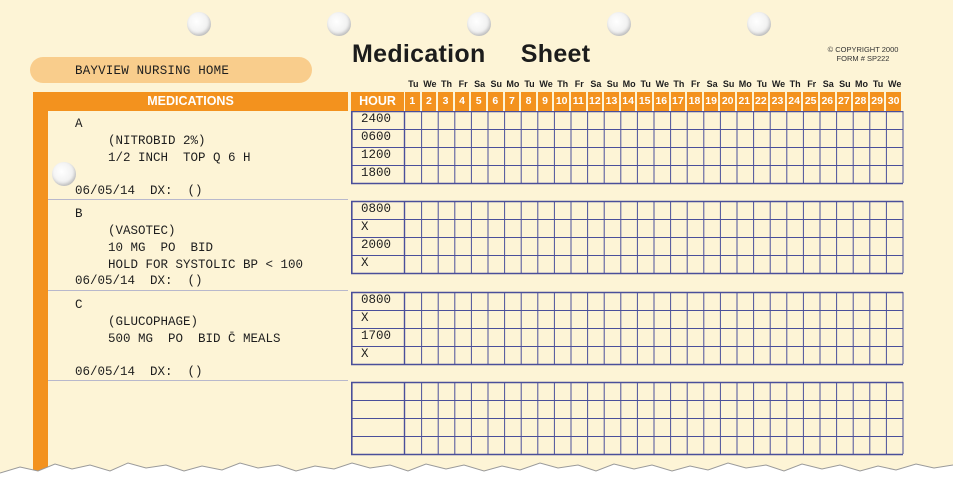  What do you see at coordinates (471, 54) in the screenshot?
I see `sheet-title: Medication Sheet` at bounding box center [471, 54].